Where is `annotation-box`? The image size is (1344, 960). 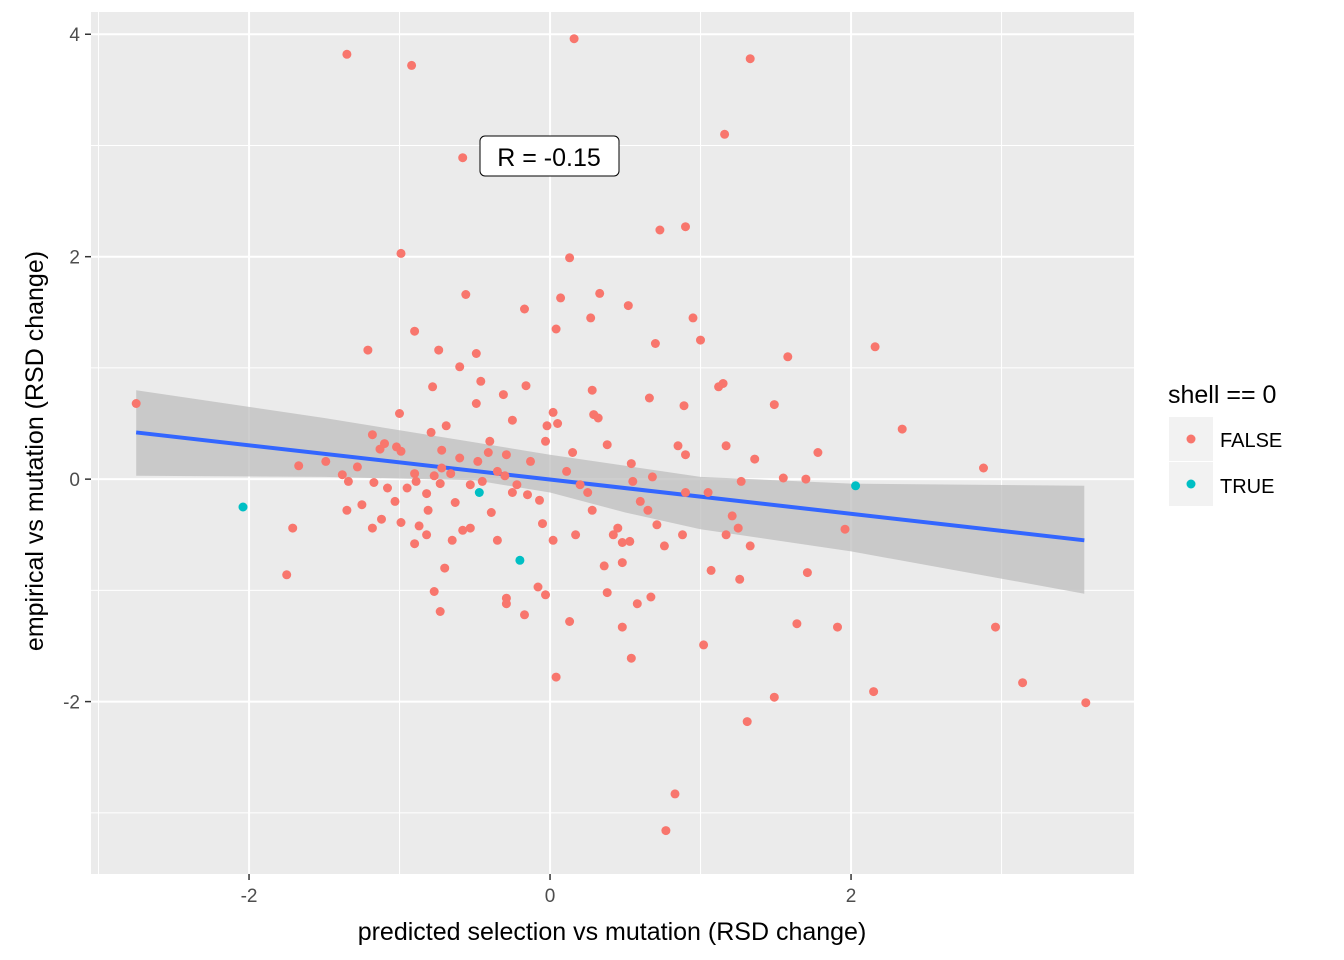 annotation-box is located at coordinates (549, 156).